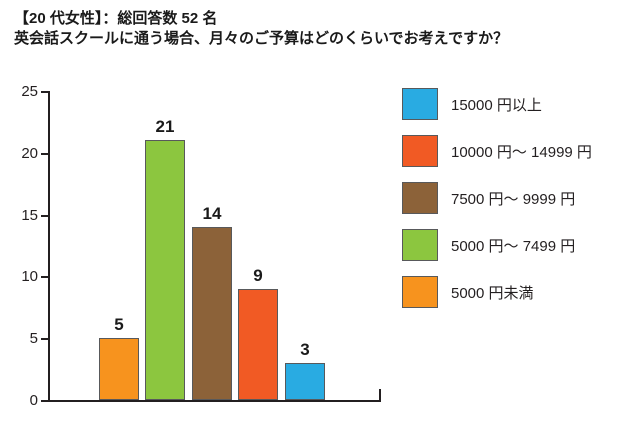  What do you see at coordinates (29, 215) in the screenshot?
I see `y-axis-tick-label: 15` at bounding box center [29, 215].